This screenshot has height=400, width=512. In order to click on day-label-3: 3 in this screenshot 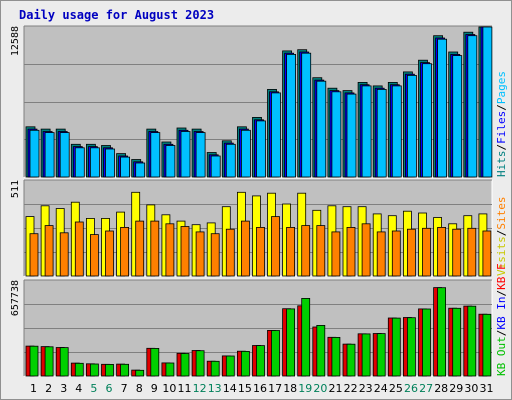, I will do `click(63, 388)`.